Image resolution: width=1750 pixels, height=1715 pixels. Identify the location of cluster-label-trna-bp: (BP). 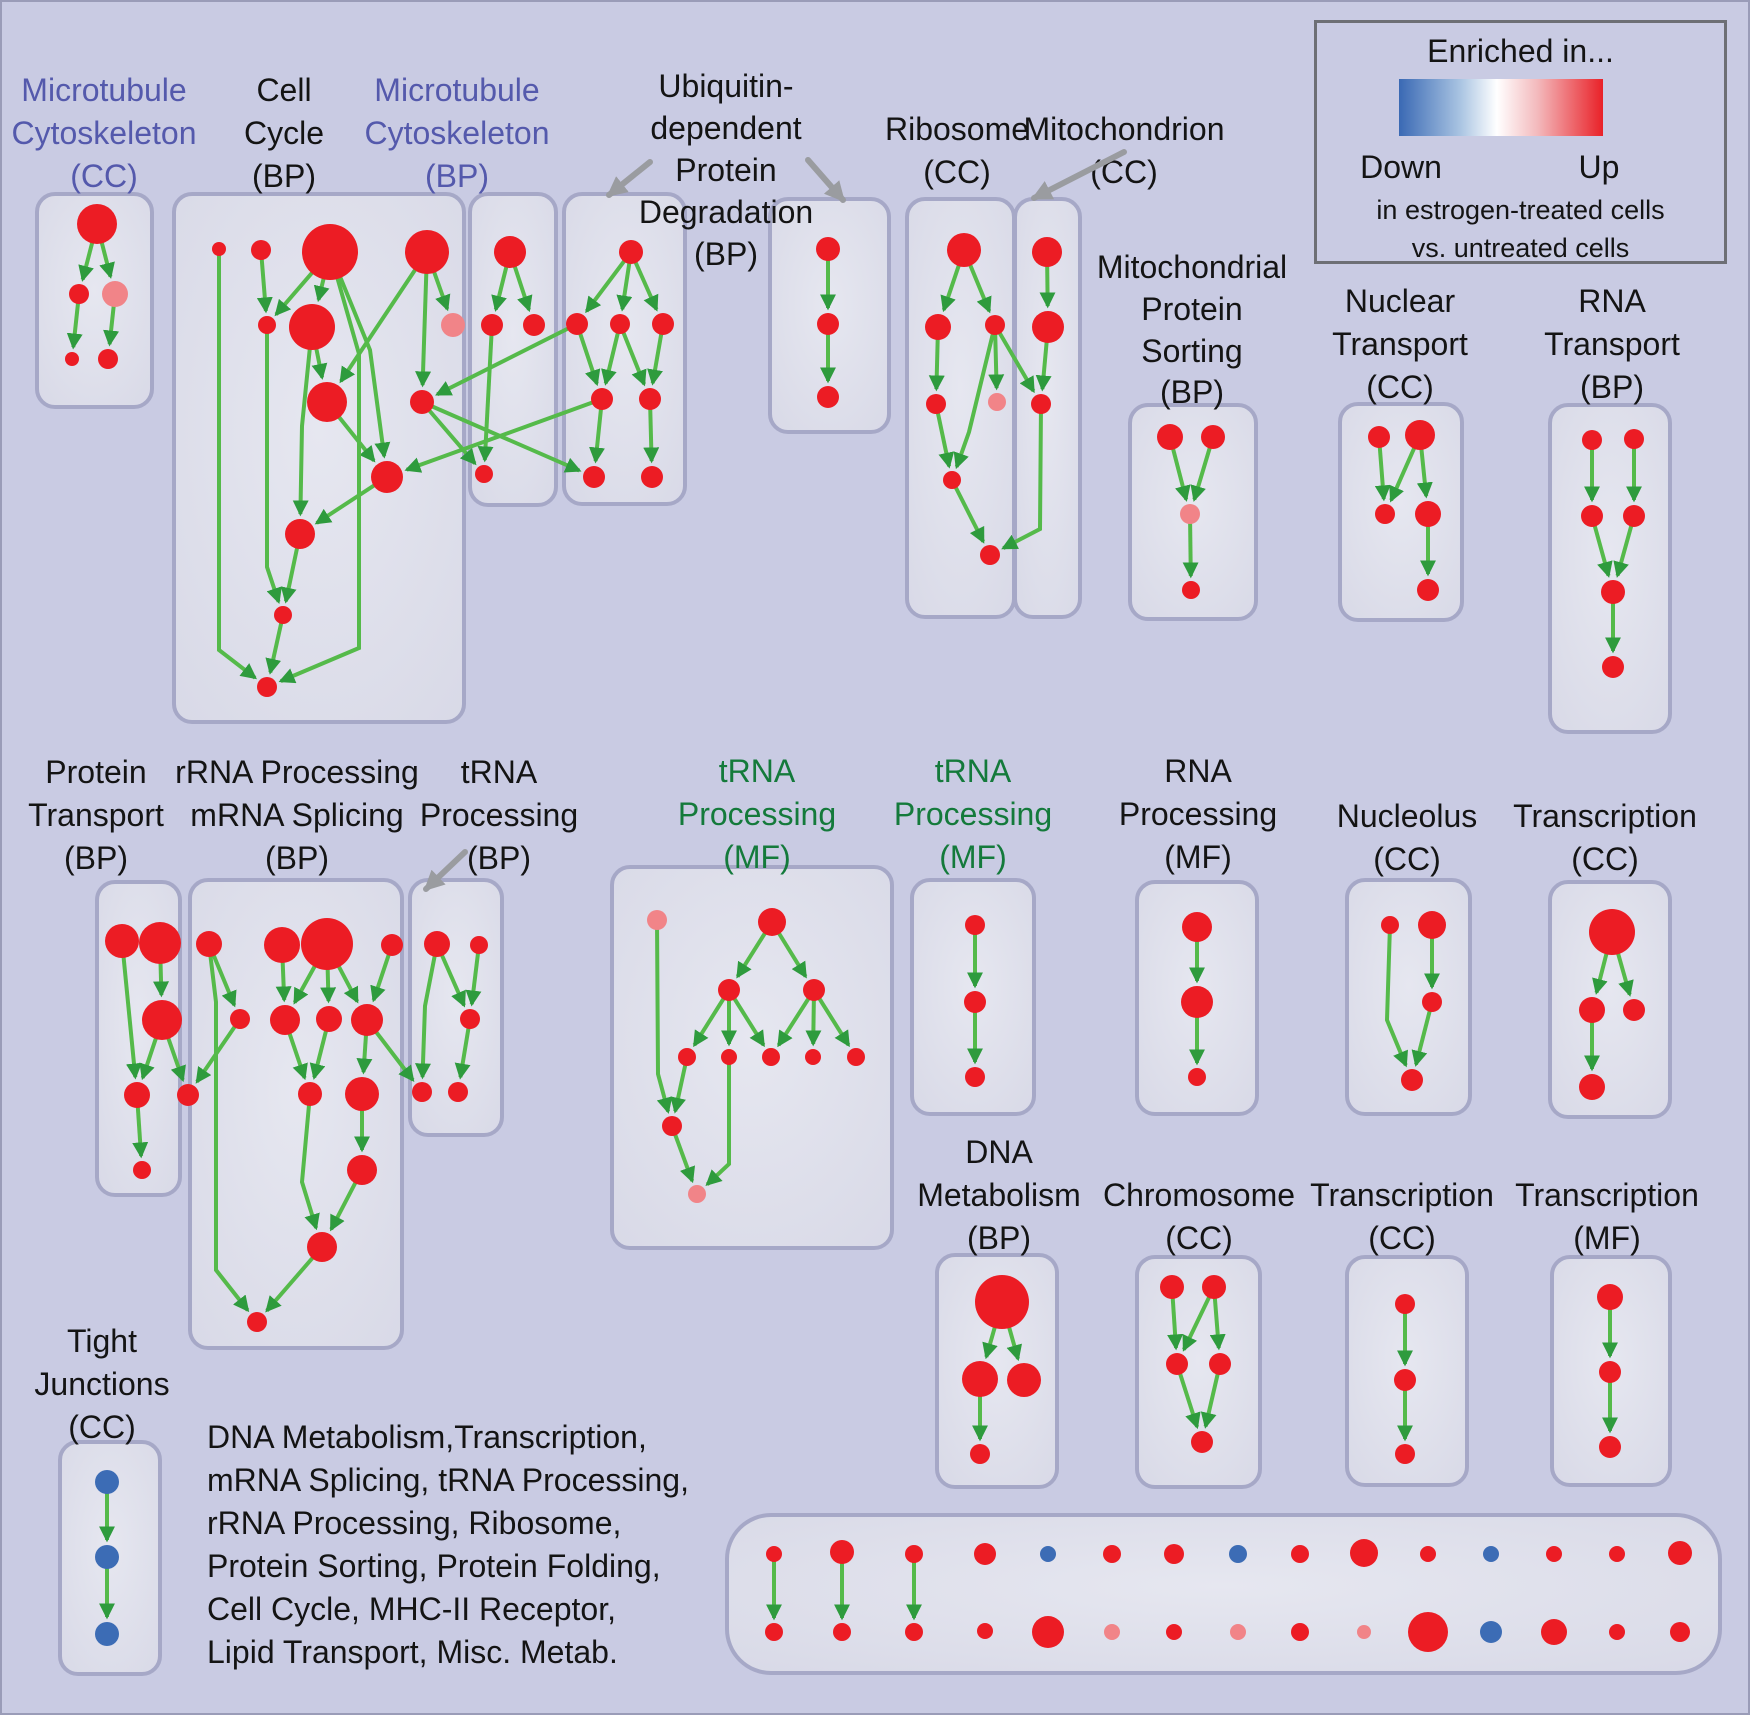
(499, 858).